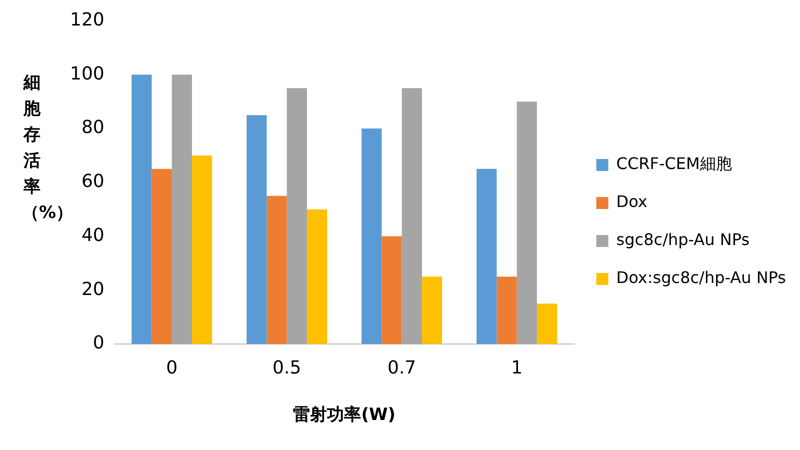  Describe the element at coordinates (87, 19) in the screenshot. I see `y-tick-label: 120` at that location.